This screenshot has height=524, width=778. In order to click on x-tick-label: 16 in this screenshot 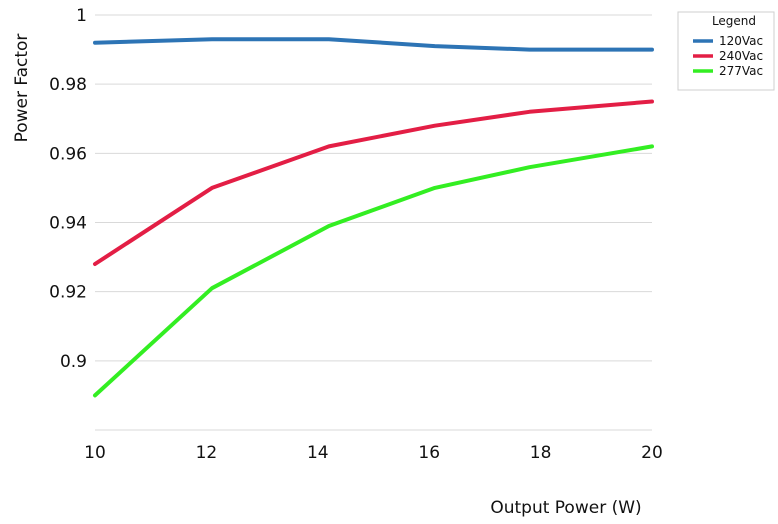, I will do `click(429, 453)`.